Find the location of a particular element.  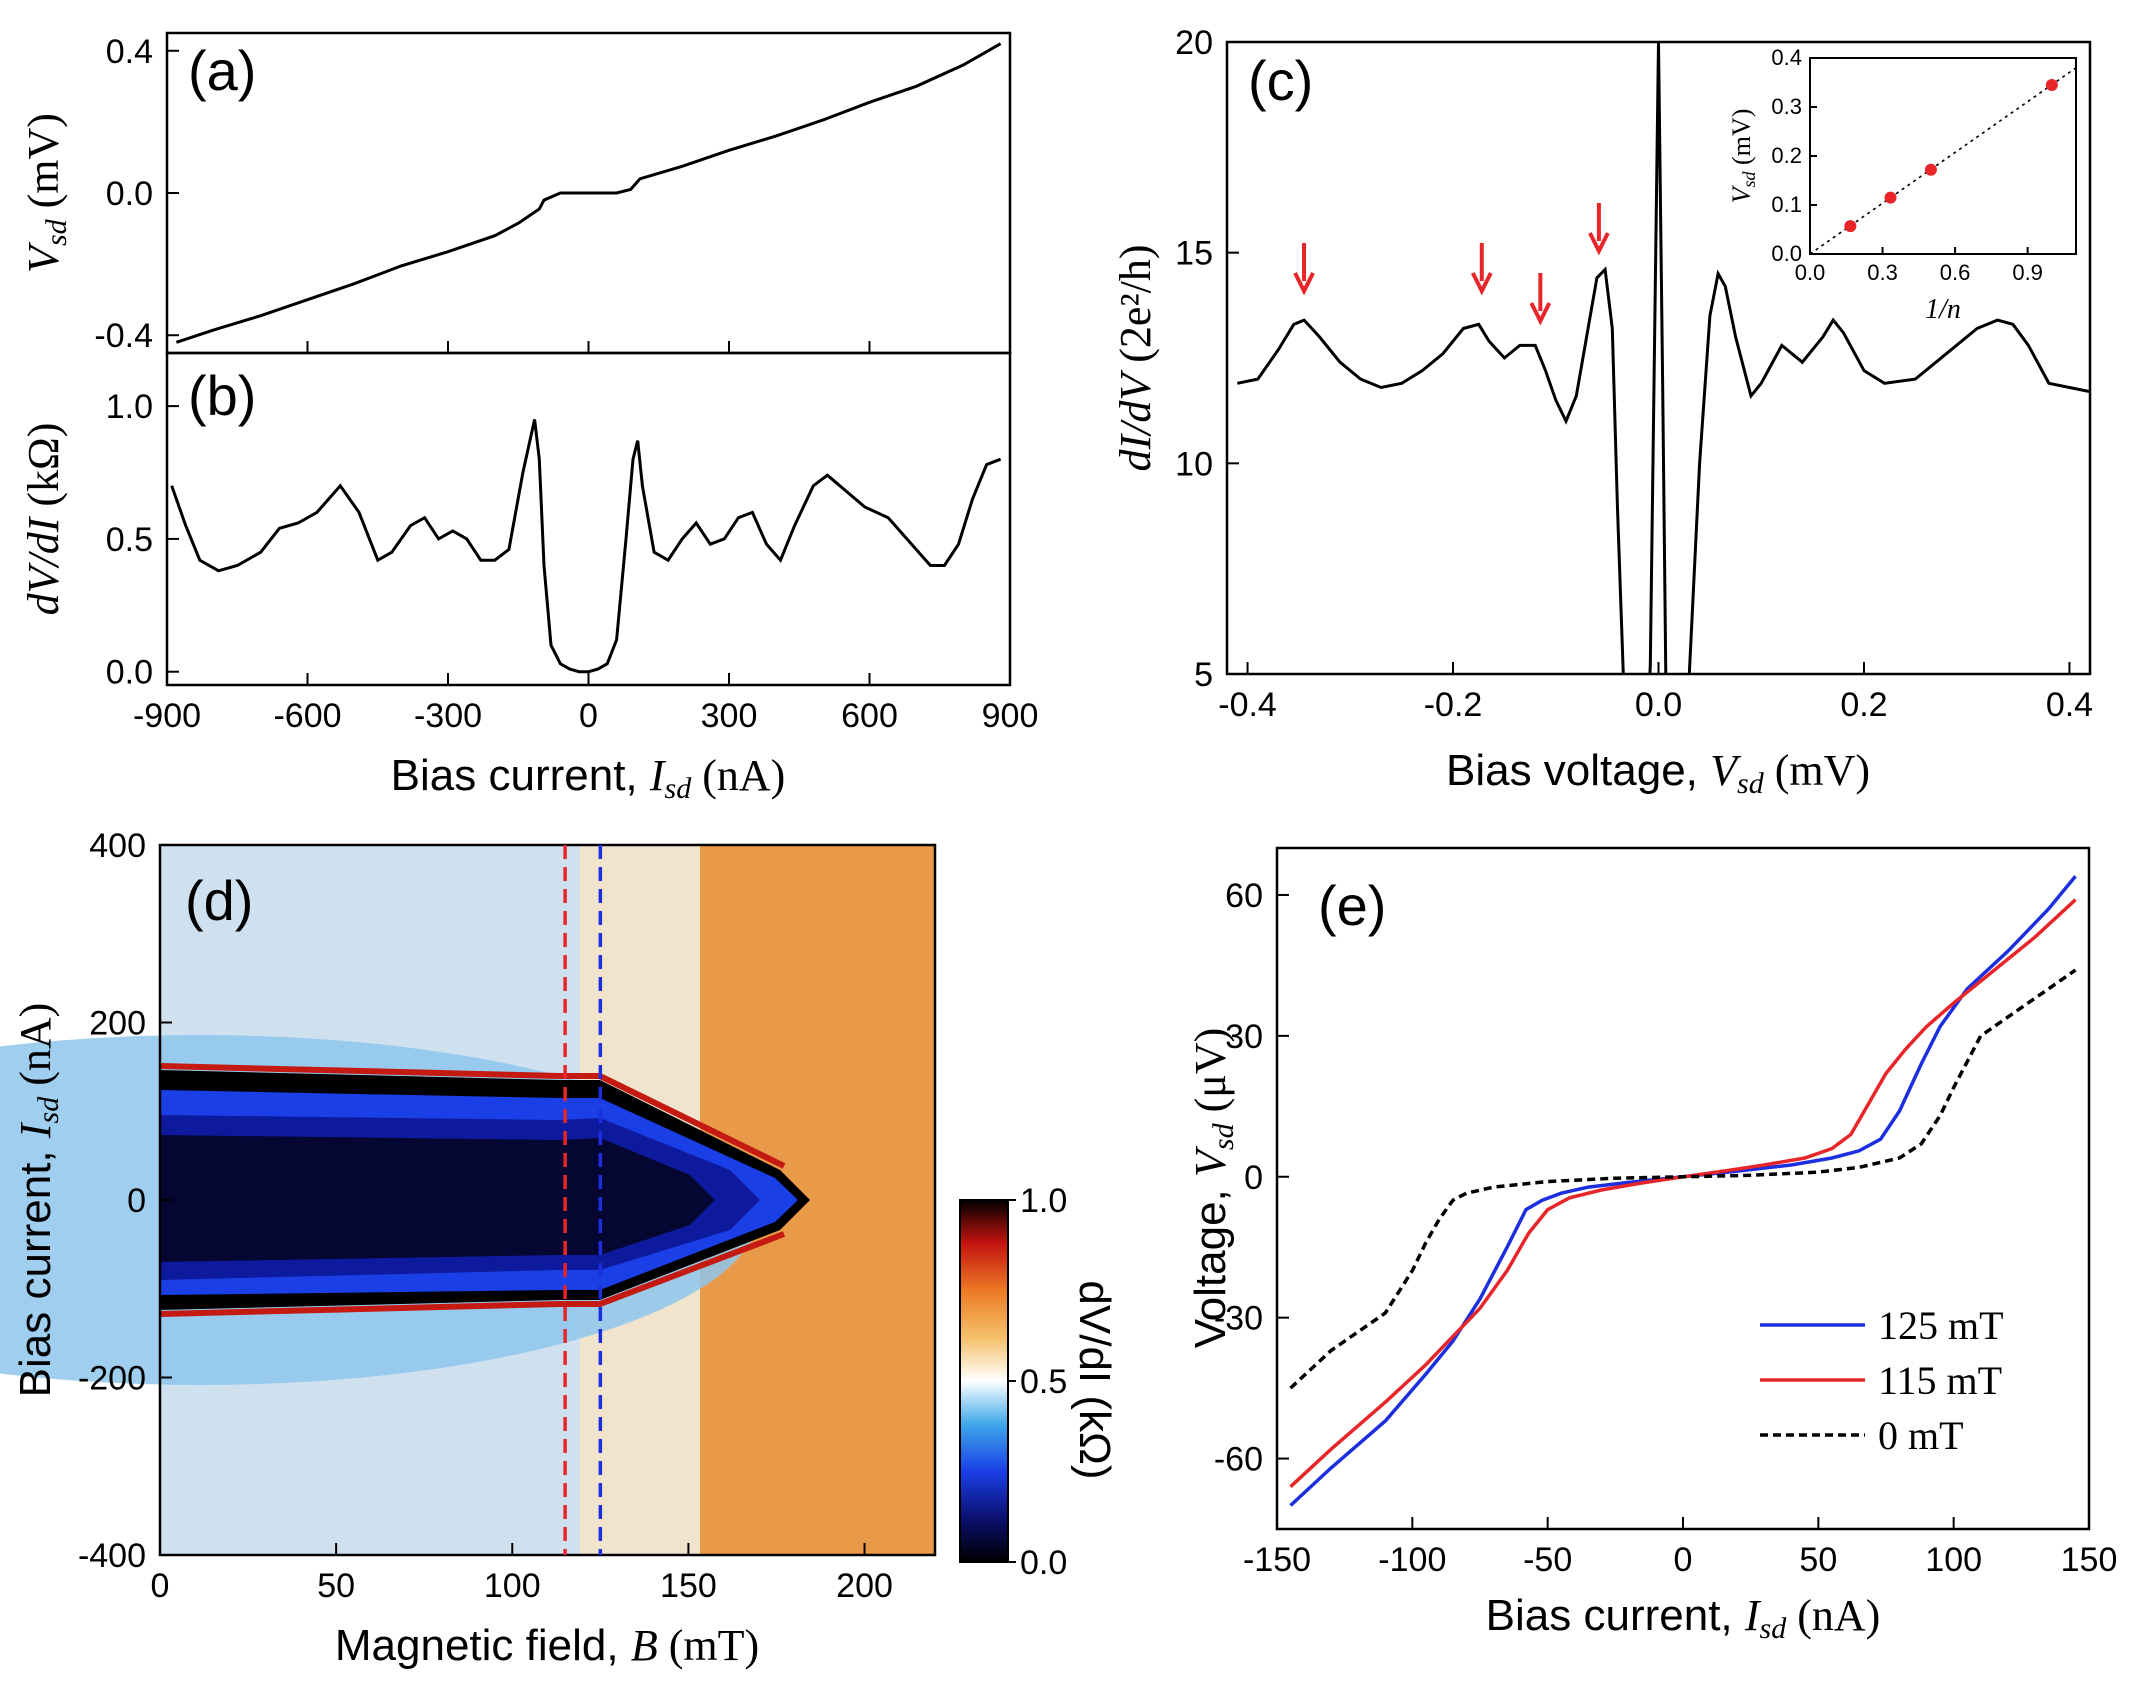

panel-d-vlines is located at coordinates (583, 1200).